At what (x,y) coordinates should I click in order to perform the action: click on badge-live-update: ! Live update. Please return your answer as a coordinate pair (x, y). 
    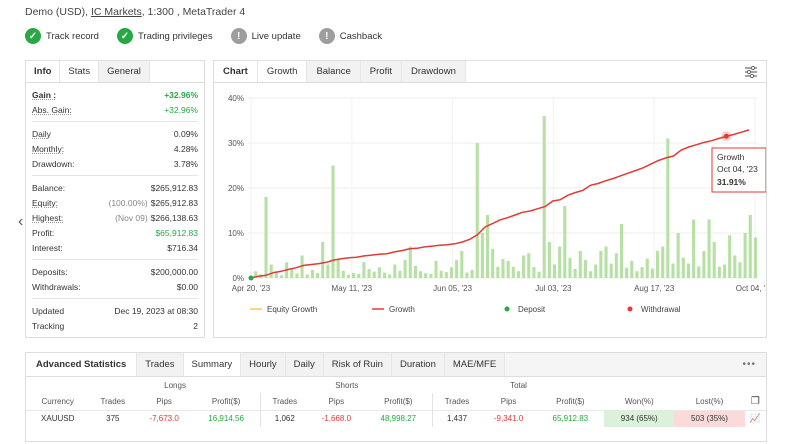
    Looking at the image, I should click on (270, 36).